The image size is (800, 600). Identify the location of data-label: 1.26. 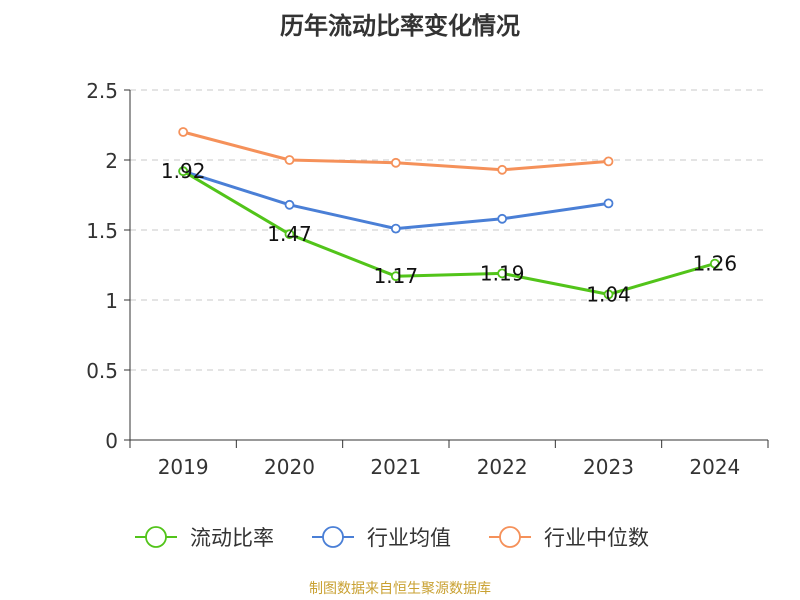
(715, 264).